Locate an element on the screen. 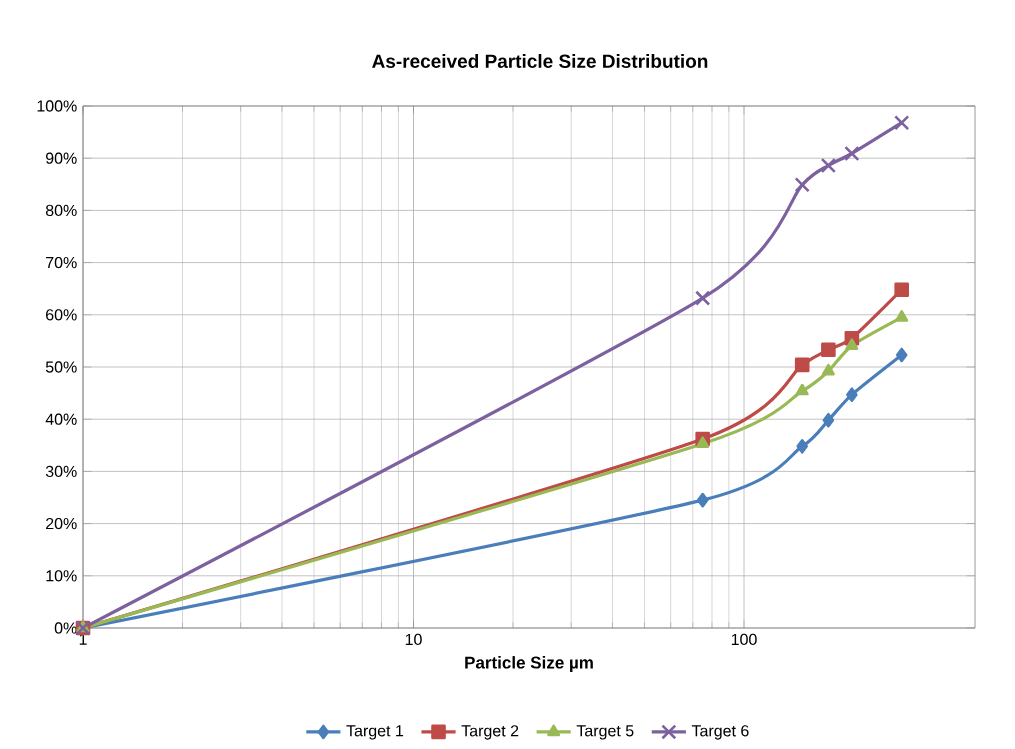 This screenshot has width=1015, height=749. y-tick-label: 60% is located at coordinates (61, 315).